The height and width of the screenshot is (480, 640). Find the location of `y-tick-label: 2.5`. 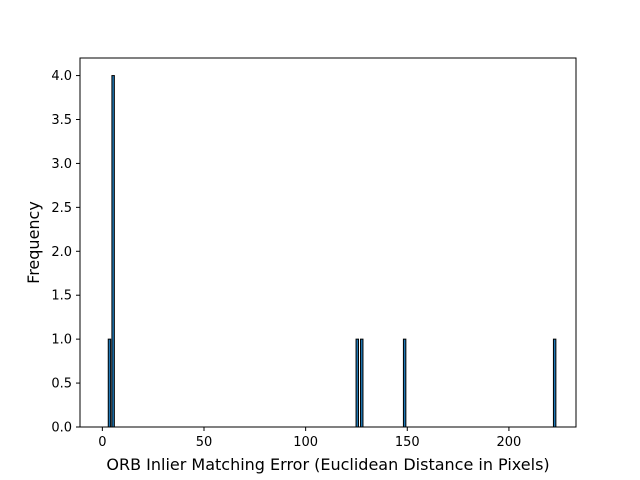

y-tick-label: 2.5 is located at coordinates (61, 208).